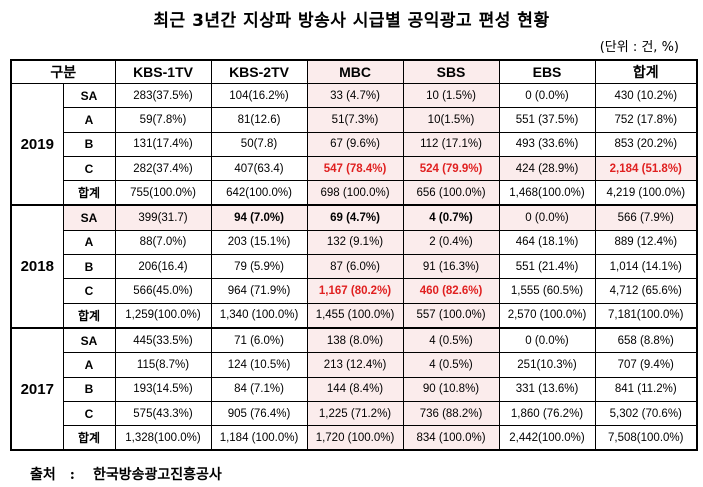 The height and width of the screenshot is (487, 703). Describe the element at coordinates (451, 267) in the screenshot. I see `cell-sbs: 91 (16.3%)` at that location.